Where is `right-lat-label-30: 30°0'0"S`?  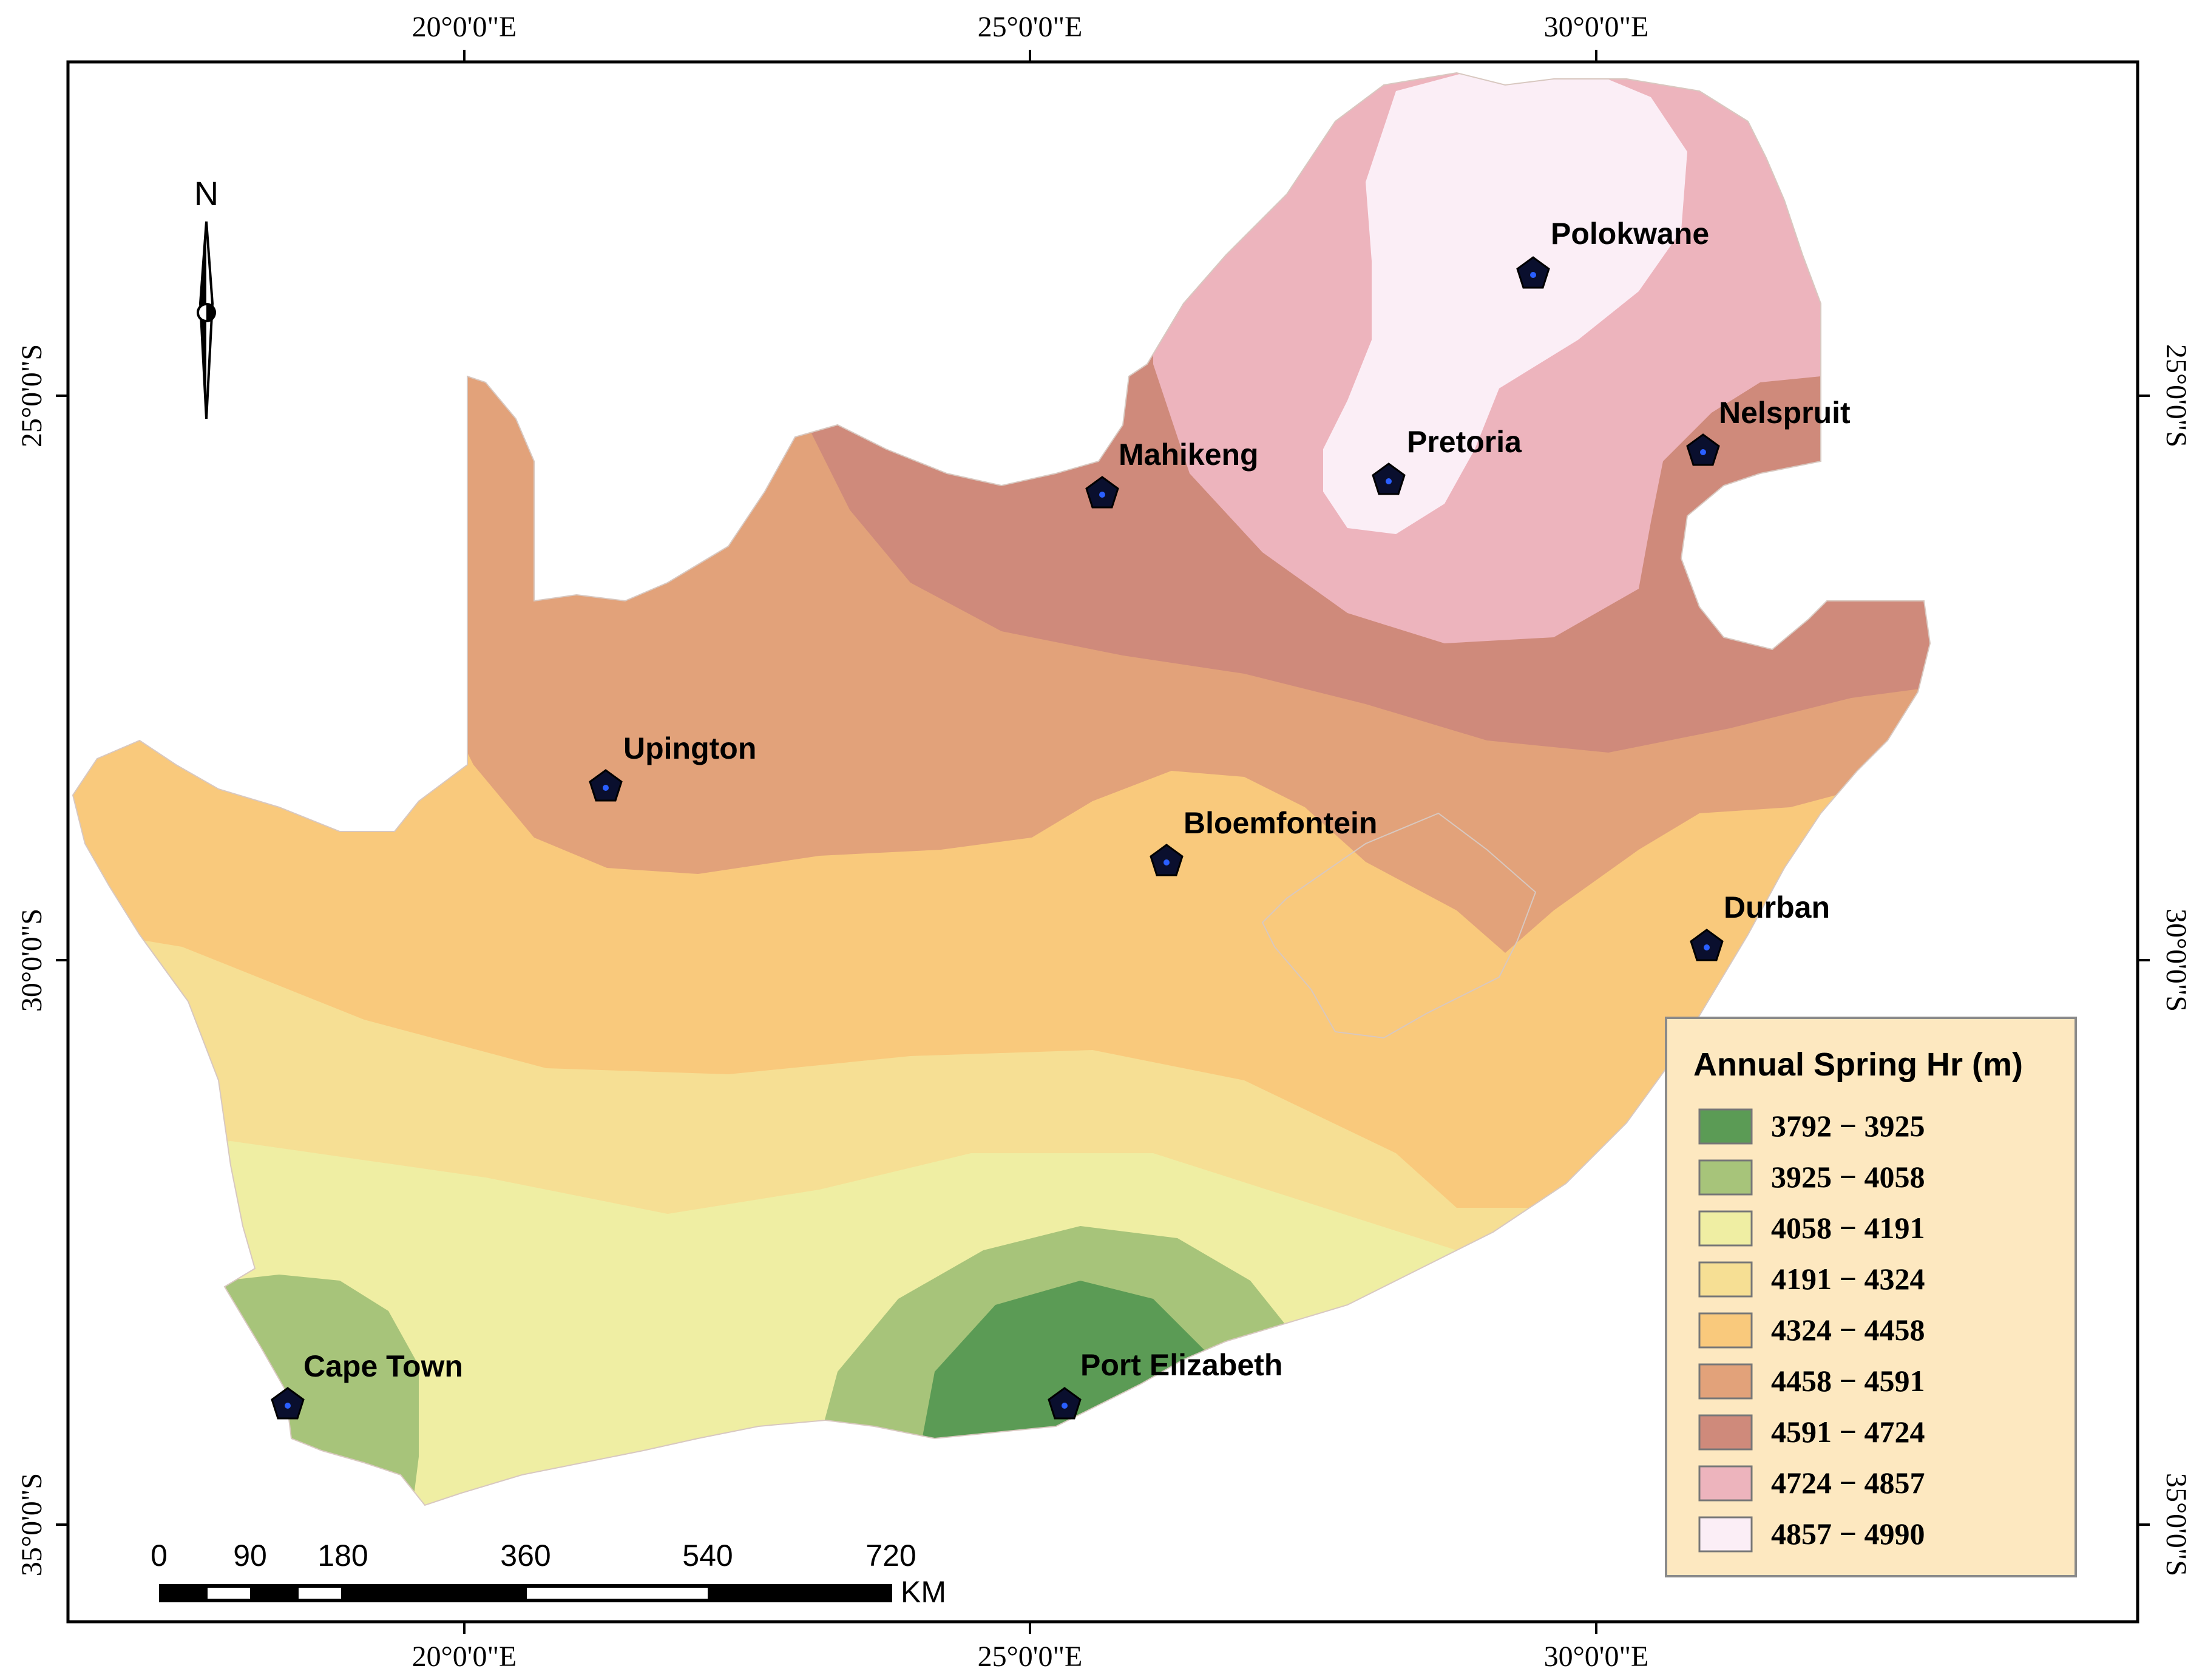
right-lat-label-30: 30°0'0"S is located at coordinates (2176, 960).